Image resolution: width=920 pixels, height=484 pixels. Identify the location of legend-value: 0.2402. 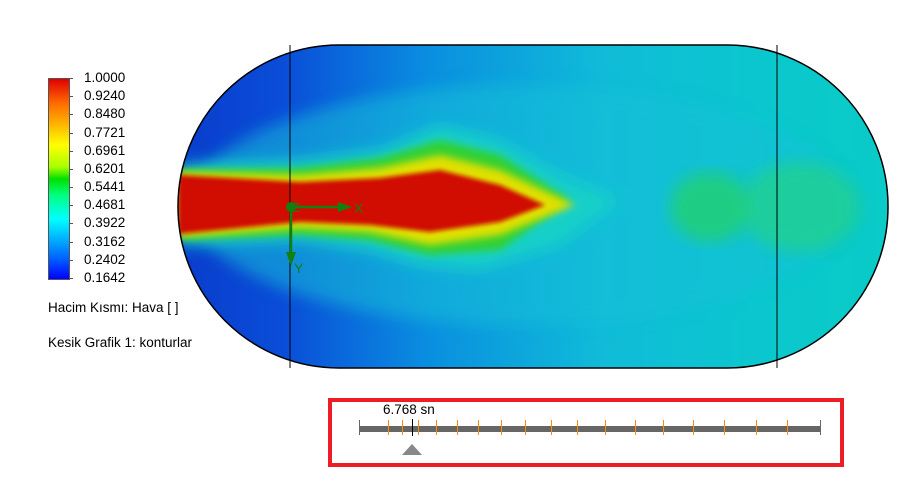
(105, 259).